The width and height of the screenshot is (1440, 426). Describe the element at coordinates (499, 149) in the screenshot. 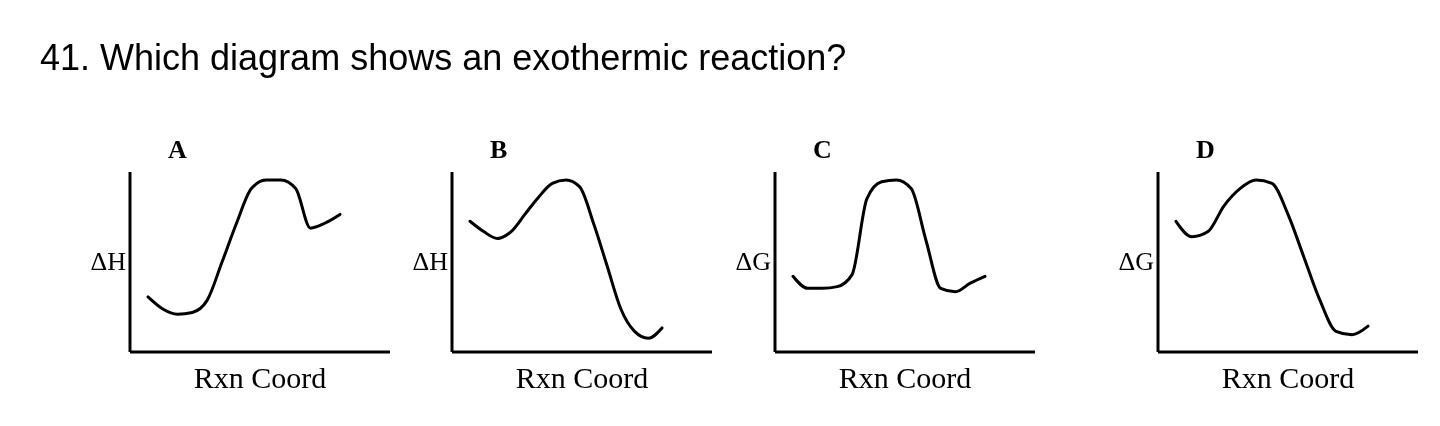

I see `chart-title: B` at that location.